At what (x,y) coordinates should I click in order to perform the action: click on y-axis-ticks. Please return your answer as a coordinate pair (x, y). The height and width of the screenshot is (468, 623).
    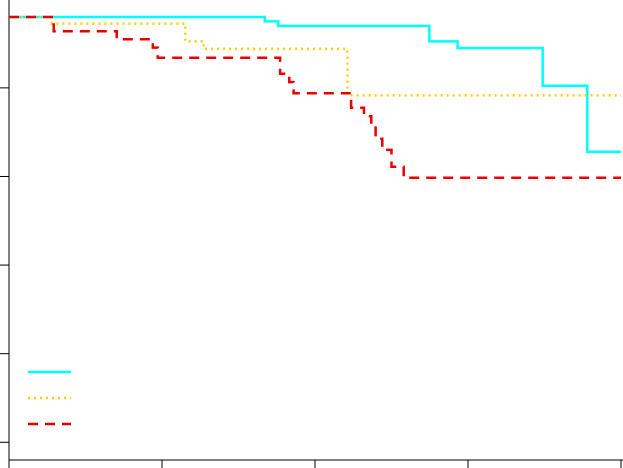
    Looking at the image, I should click on (4, 265).